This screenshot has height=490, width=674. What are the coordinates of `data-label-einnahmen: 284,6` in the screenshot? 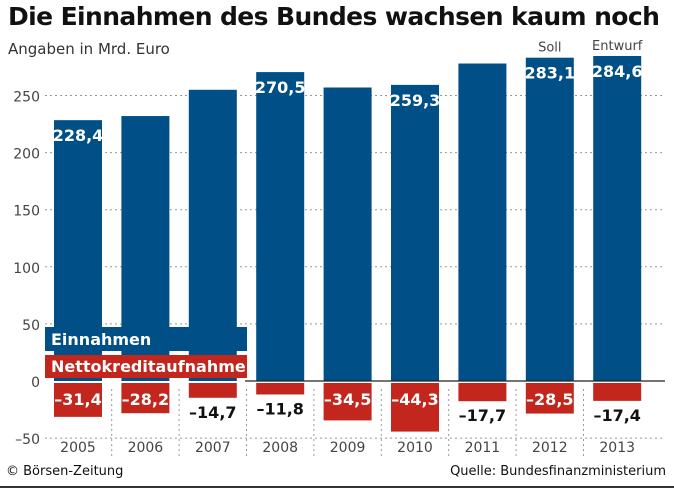 It's located at (617, 71).